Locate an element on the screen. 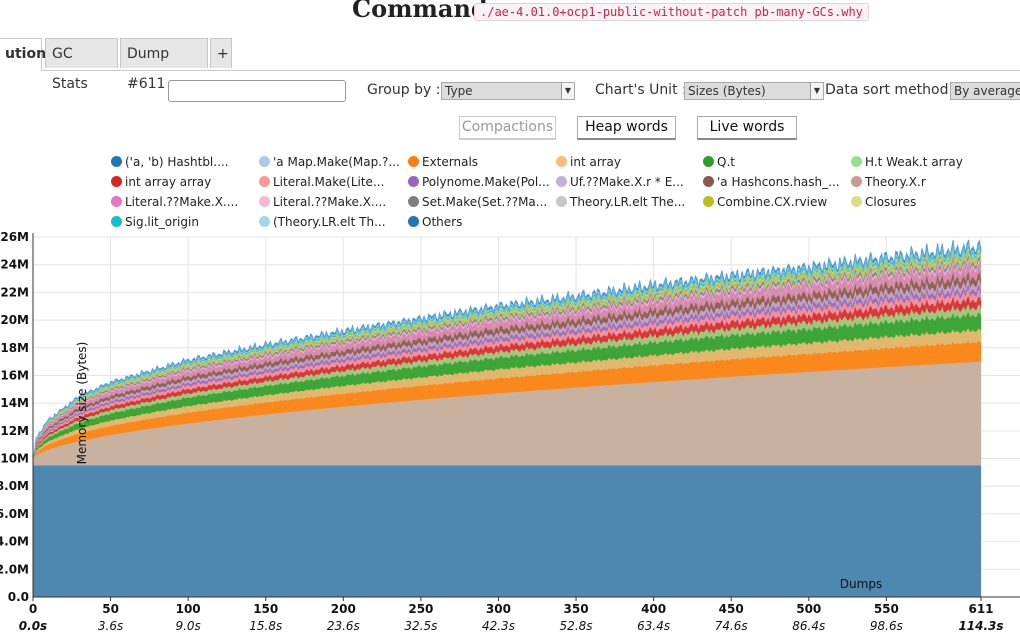 The image size is (1020, 634). unit-select: Sizes (Bytes) ▼ is located at coordinates (754, 91).